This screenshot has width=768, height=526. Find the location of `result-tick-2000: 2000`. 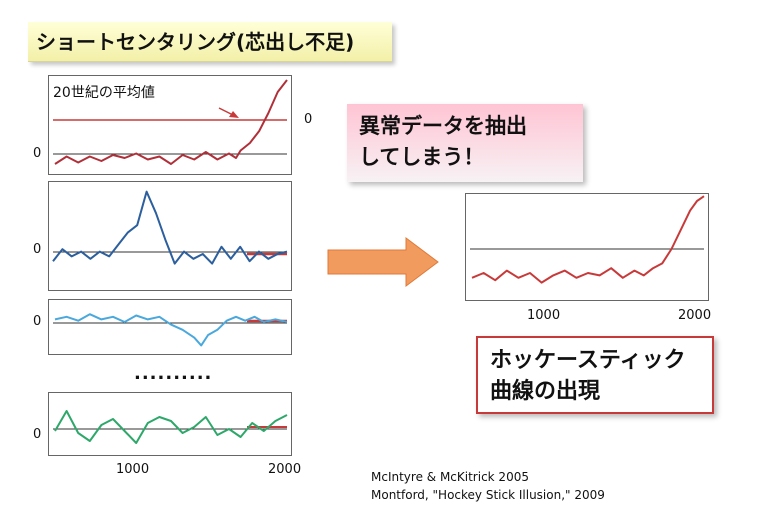

result-tick-2000: 2000 is located at coordinates (695, 315).